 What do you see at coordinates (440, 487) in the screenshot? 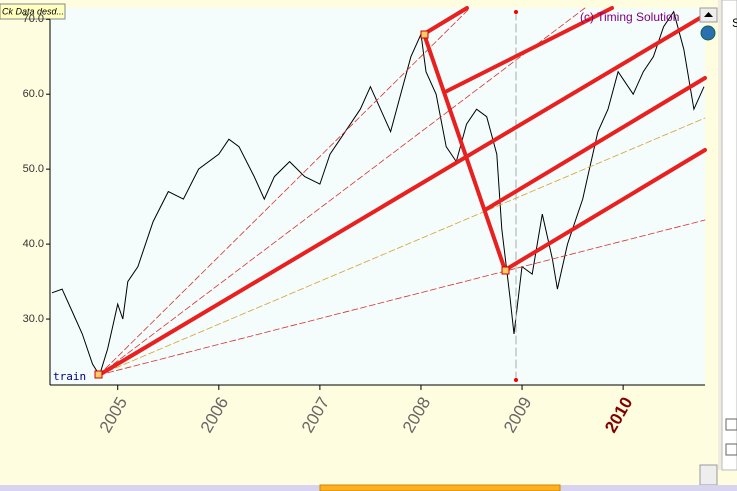
I see `h-scroll-thumb` at bounding box center [440, 487].